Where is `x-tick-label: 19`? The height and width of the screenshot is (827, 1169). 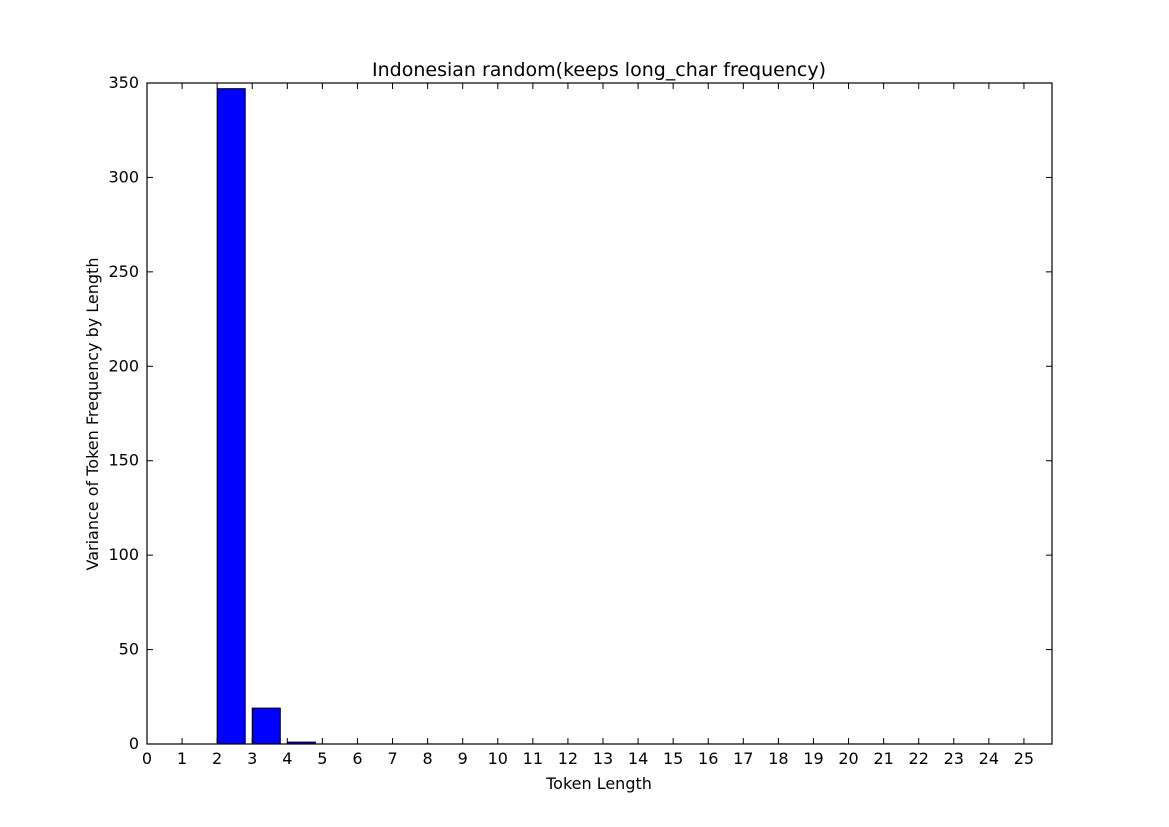 x-tick-label: 19 is located at coordinates (813, 758).